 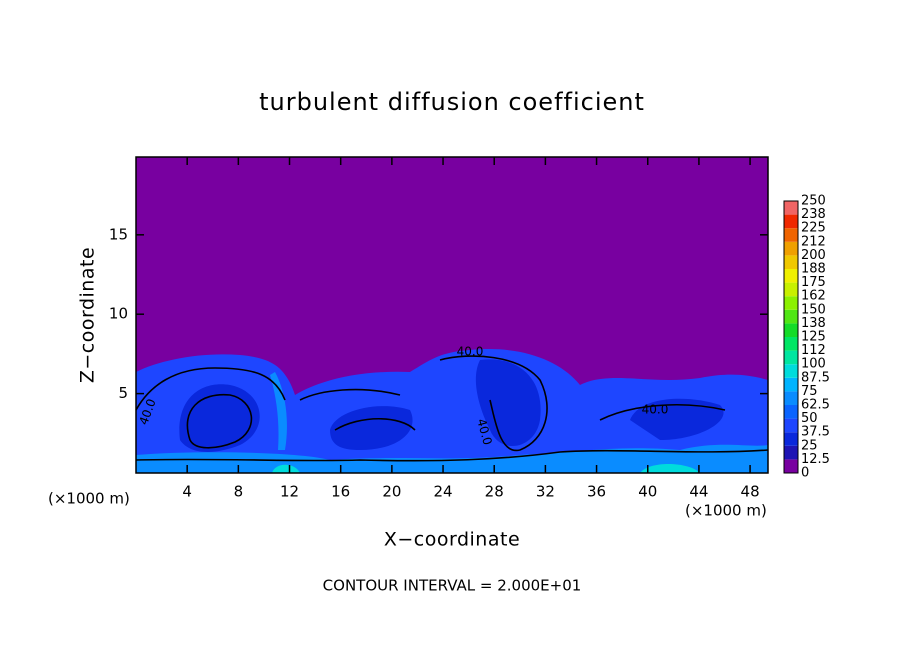 I want to click on y-tick-label: 15, so click(x=118, y=234).